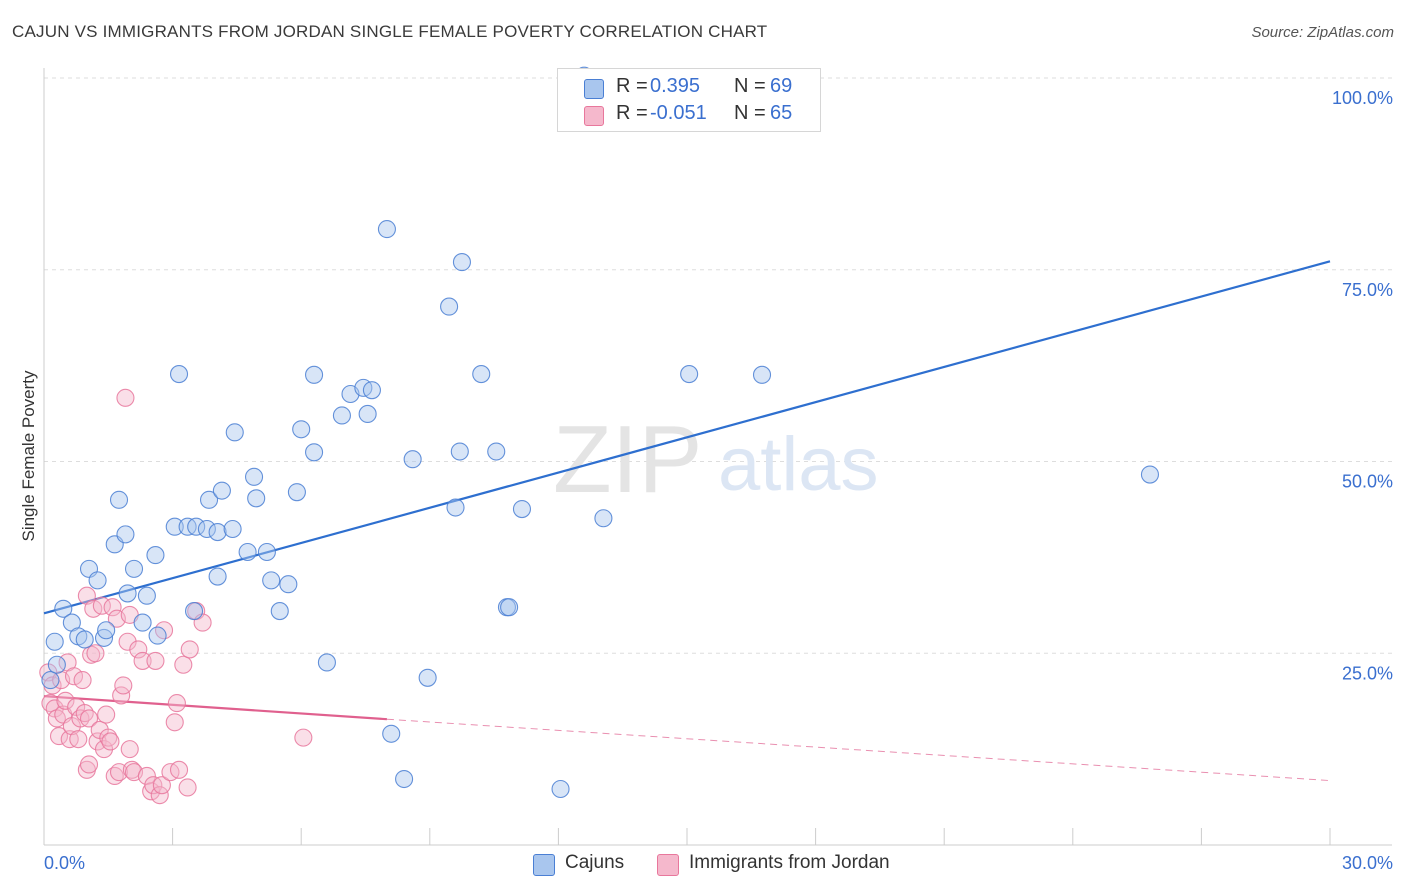 The width and height of the screenshot is (1406, 892). What do you see at coordinates (1367, 673) in the screenshot?
I see `y-tick-label: 25.0%` at bounding box center [1367, 673].